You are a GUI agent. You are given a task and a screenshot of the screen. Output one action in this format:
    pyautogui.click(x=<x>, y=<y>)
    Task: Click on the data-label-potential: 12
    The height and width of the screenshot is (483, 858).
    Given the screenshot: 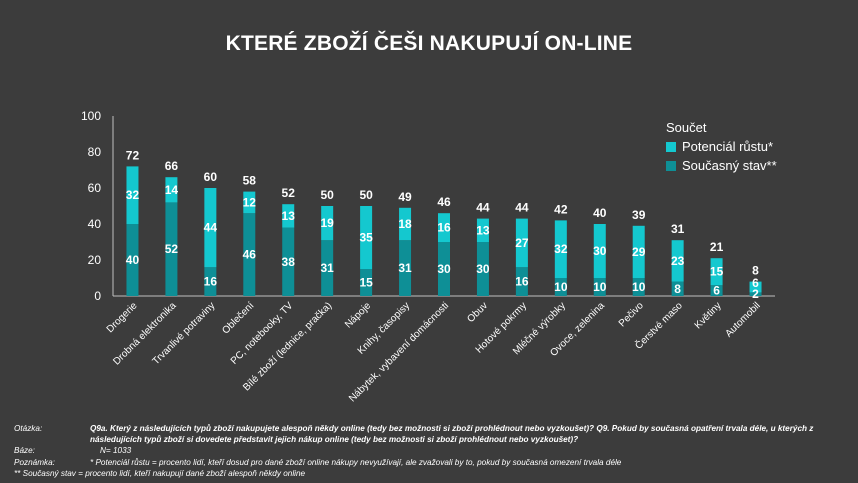 What is the action you would take?
    pyautogui.click(x=250, y=202)
    